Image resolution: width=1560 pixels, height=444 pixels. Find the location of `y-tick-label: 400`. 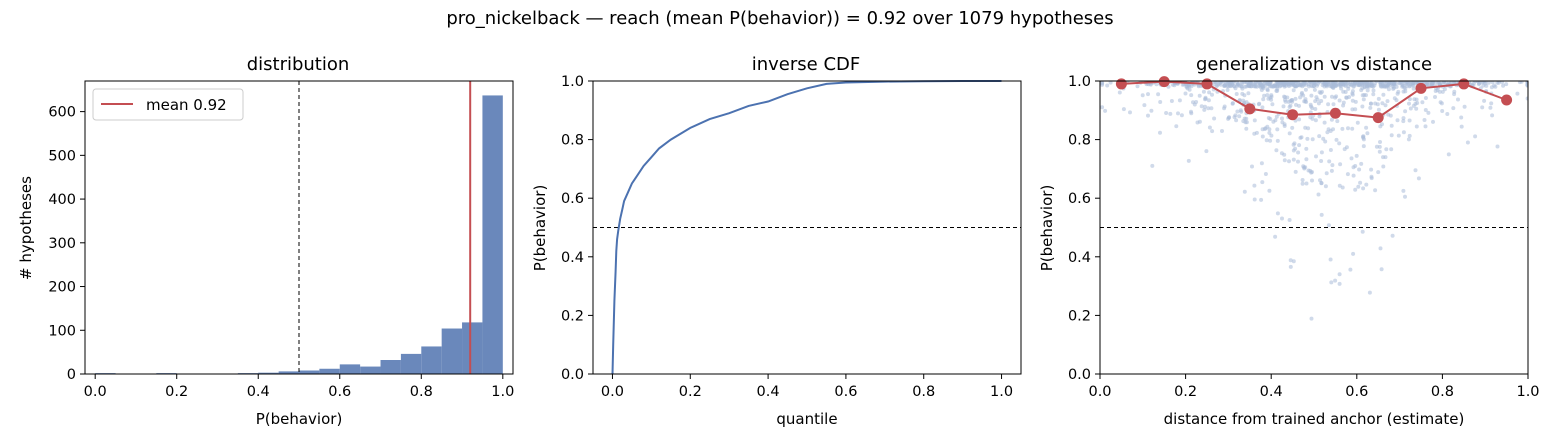

y-tick-label: 400 is located at coordinates (62, 200).